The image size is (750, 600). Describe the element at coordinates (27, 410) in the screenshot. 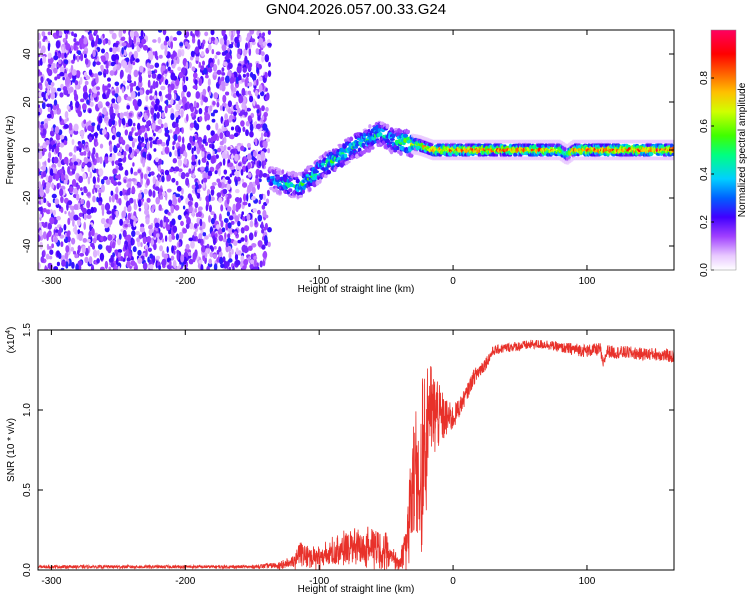

I see `y-tick-label: 1.0` at that location.